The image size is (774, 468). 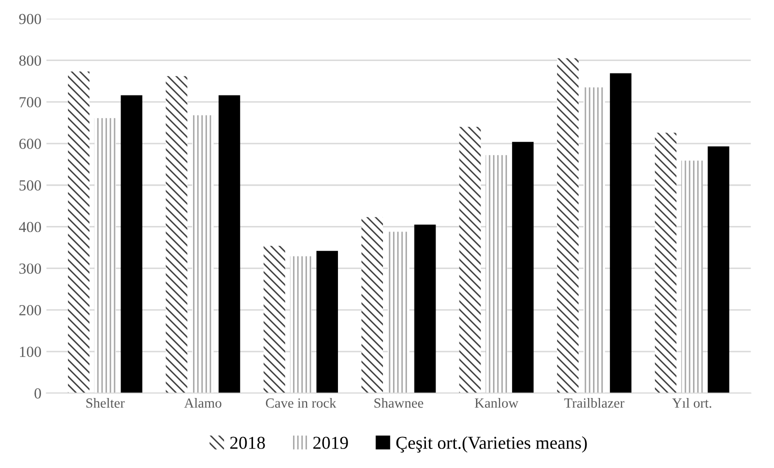 I want to click on y-tick-label: 900, so click(x=30, y=19).